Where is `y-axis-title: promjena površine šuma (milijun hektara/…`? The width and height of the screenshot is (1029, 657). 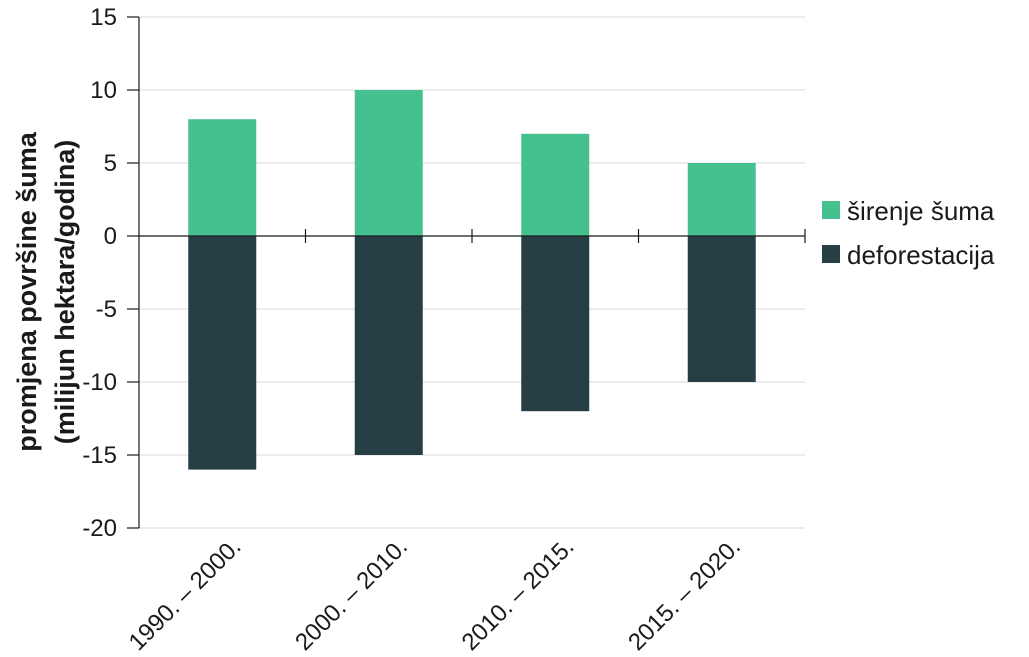 y-axis-title: promjena površine šuma (milijun hektara/… is located at coordinates (46, 291).